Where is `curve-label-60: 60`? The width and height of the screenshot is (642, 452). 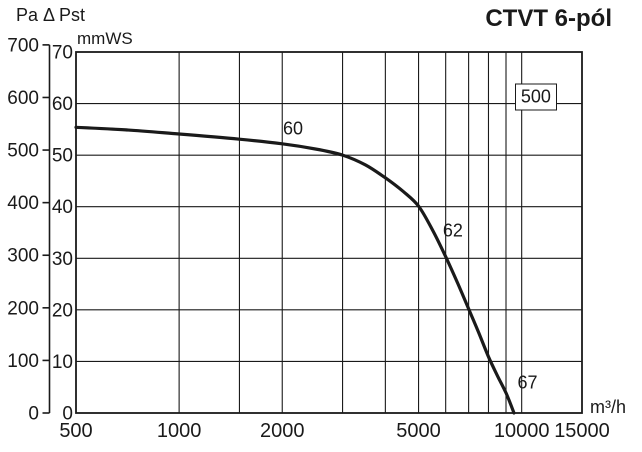 curve-label-60: 60 is located at coordinates (292, 128).